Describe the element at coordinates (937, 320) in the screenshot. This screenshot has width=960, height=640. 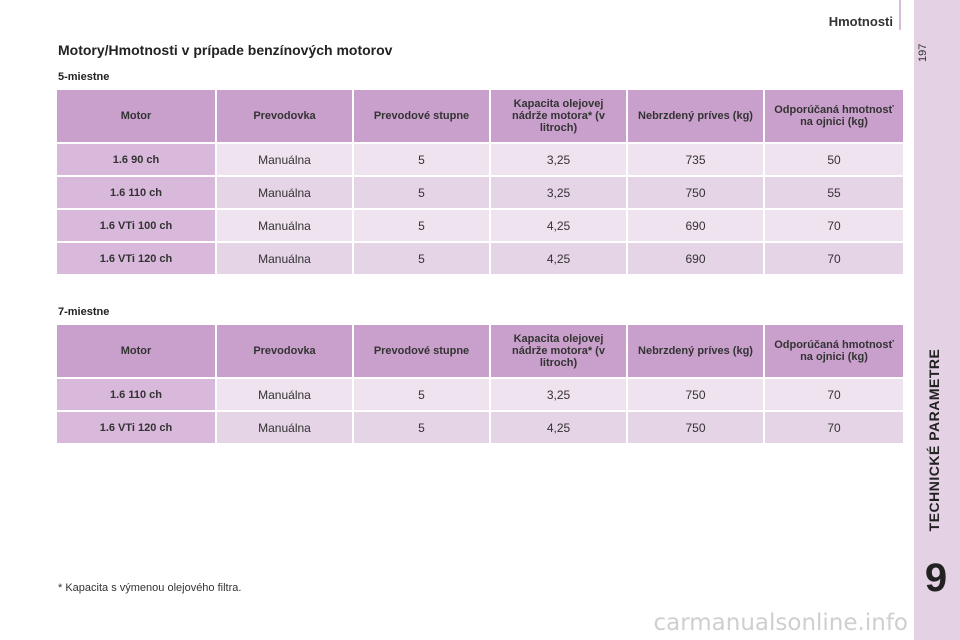
I see `side-band` at that location.